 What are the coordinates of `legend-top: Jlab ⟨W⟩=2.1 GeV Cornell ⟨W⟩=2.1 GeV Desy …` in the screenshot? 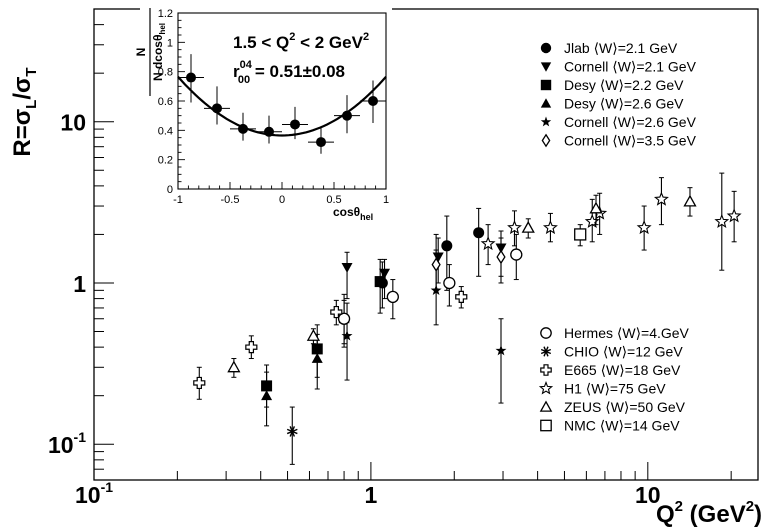 It's located at (618, 94).